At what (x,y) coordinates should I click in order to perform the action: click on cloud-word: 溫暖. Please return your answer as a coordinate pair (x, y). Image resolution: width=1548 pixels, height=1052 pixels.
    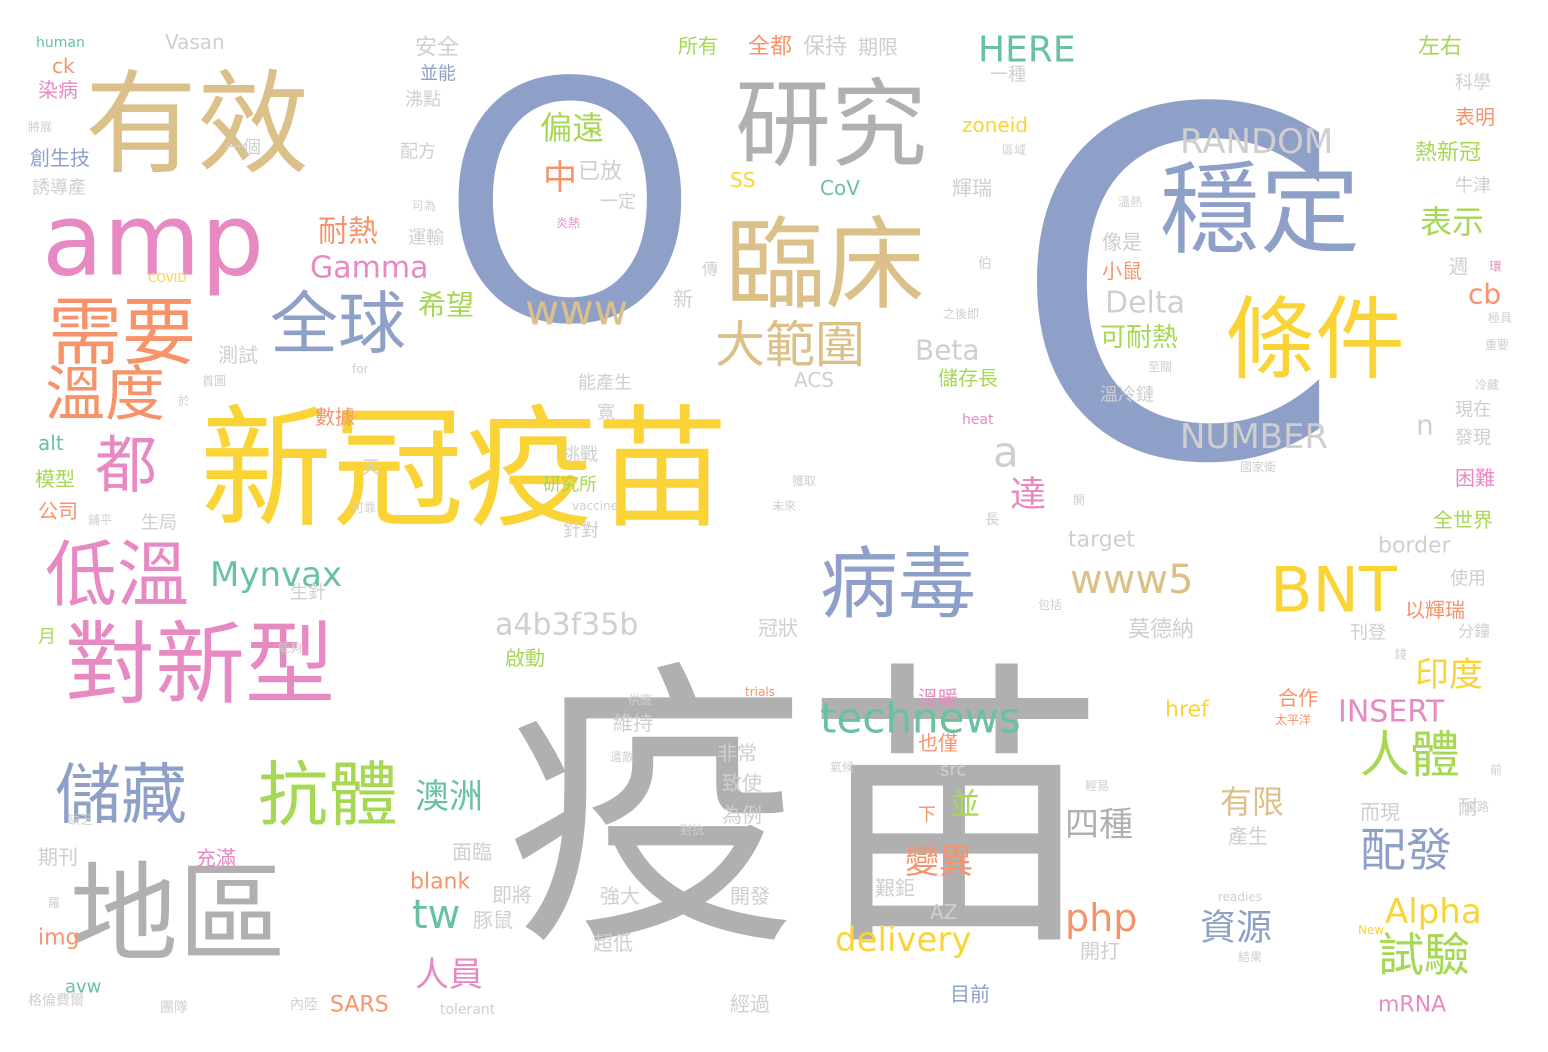
    Looking at the image, I should click on (938, 698).